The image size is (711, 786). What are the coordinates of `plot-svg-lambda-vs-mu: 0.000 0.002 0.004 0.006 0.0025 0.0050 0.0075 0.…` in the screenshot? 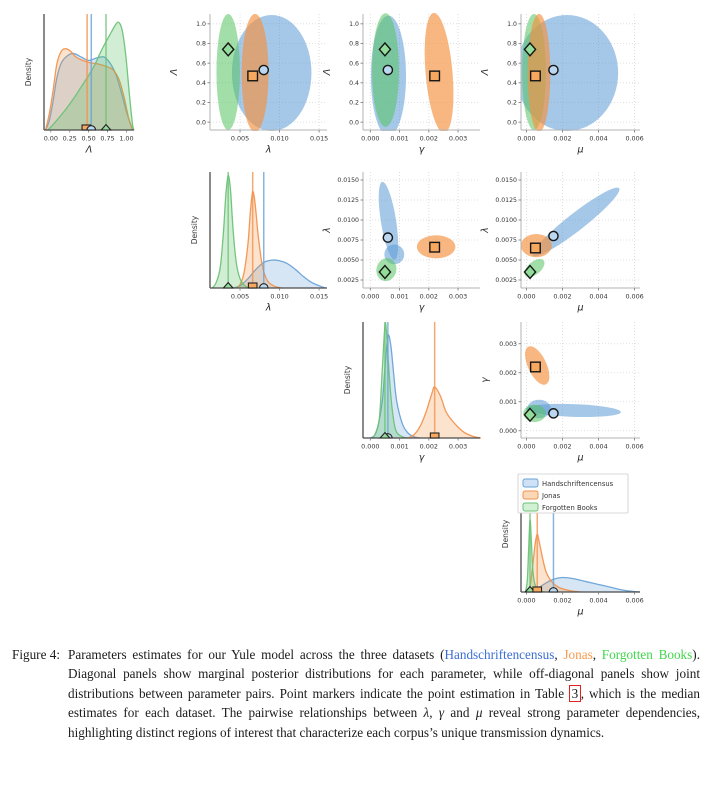 It's located at (562, 243).